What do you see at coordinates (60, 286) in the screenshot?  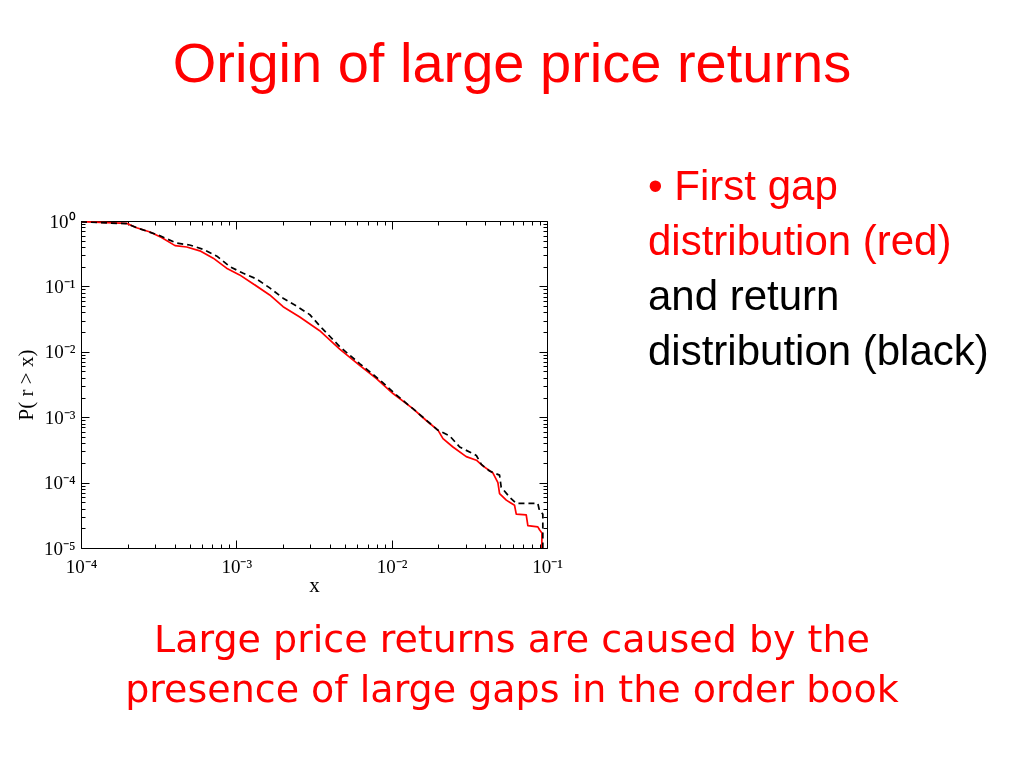 I see `y-tick-label: 10⁻¹` at bounding box center [60, 286].